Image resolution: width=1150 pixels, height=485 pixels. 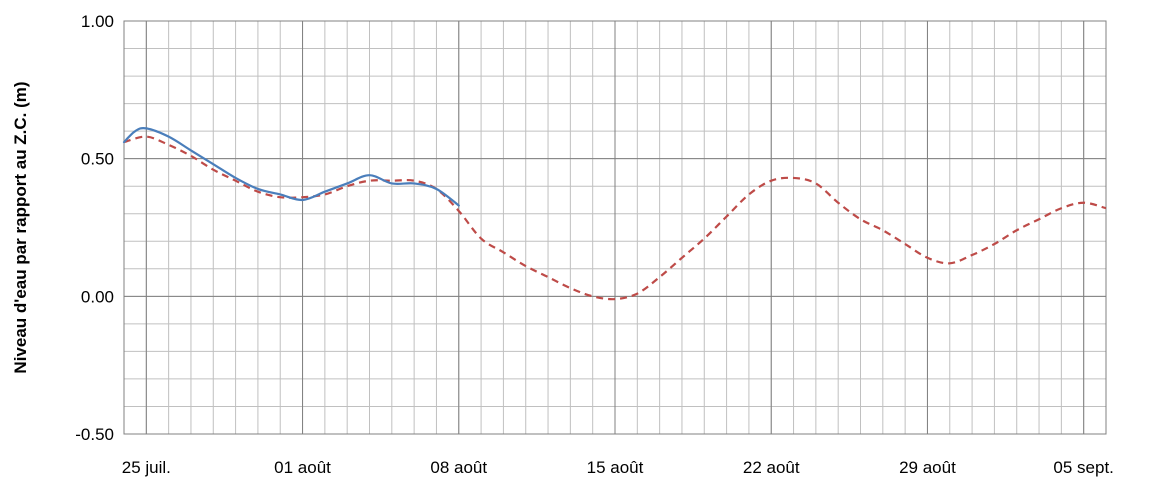 I want to click on y-tick-label: 0.00, so click(x=97, y=296).